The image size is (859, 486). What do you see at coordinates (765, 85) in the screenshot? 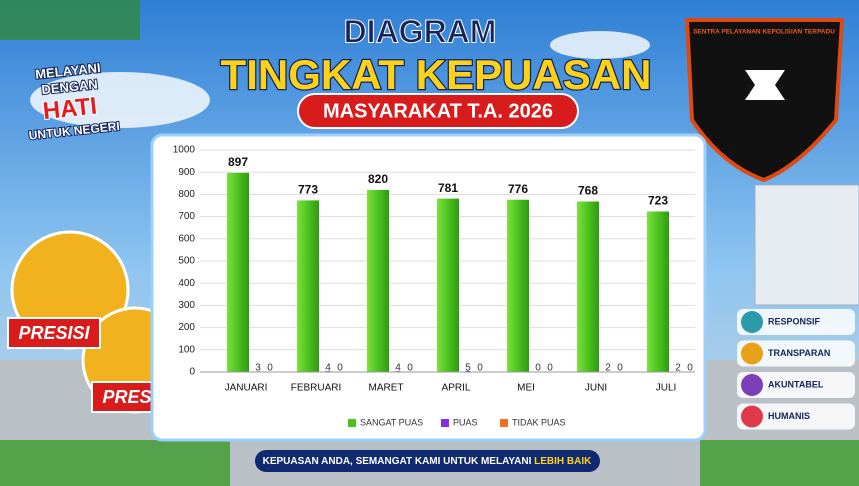
I see `badge-emblem` at bounding box center [765, 85].